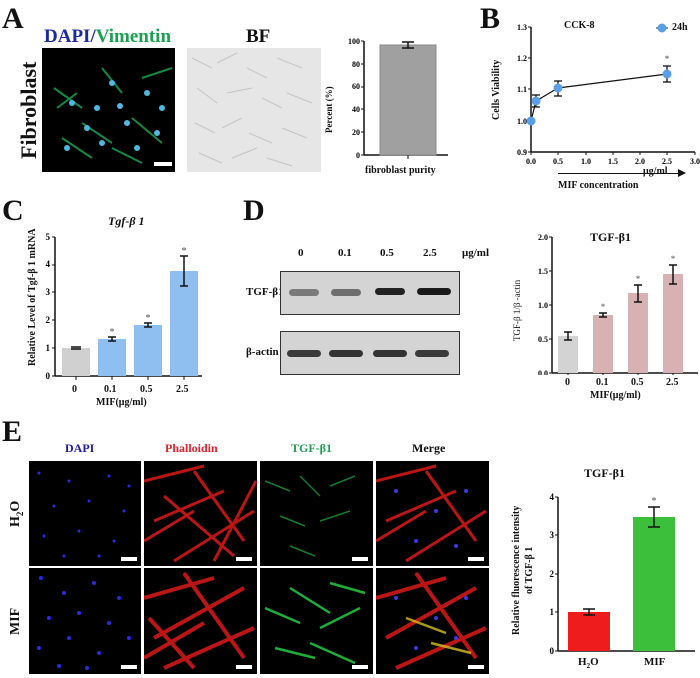 The height and width of the screenshot is (678, 700). I want to click on cck8-ylabel: Cells Viability, so click(496, 90).